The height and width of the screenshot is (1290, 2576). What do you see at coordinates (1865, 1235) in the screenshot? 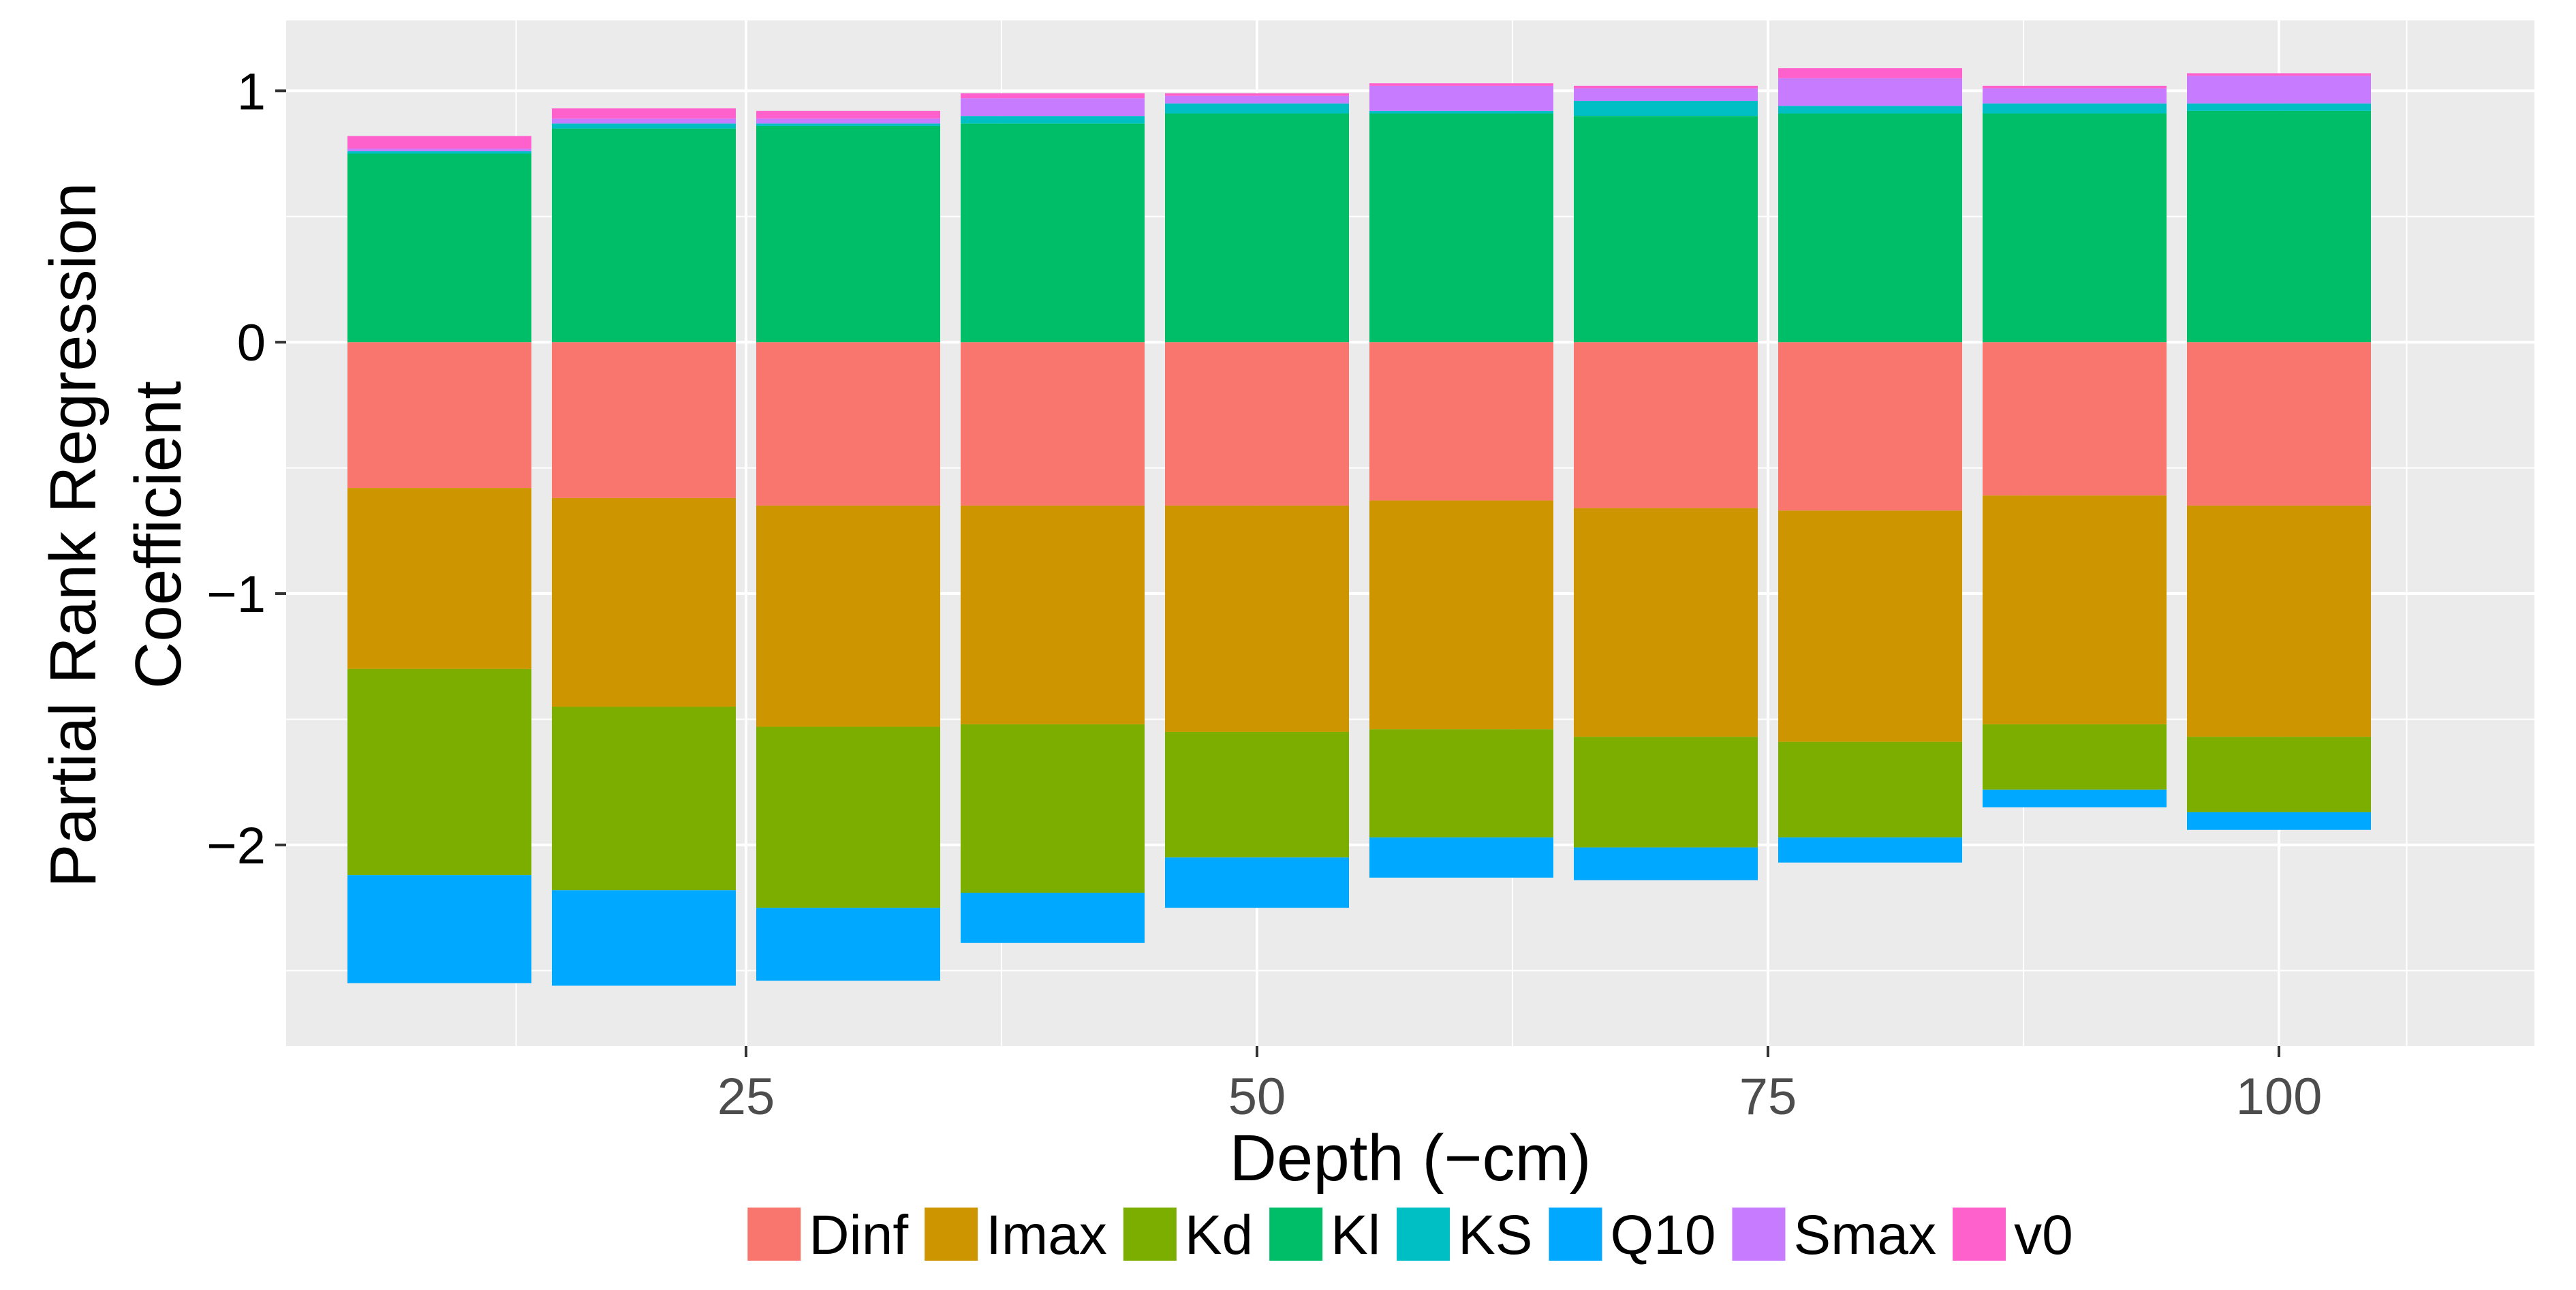
I see `legend-label-smax: Smax` at bounding box center [1865, 1235].